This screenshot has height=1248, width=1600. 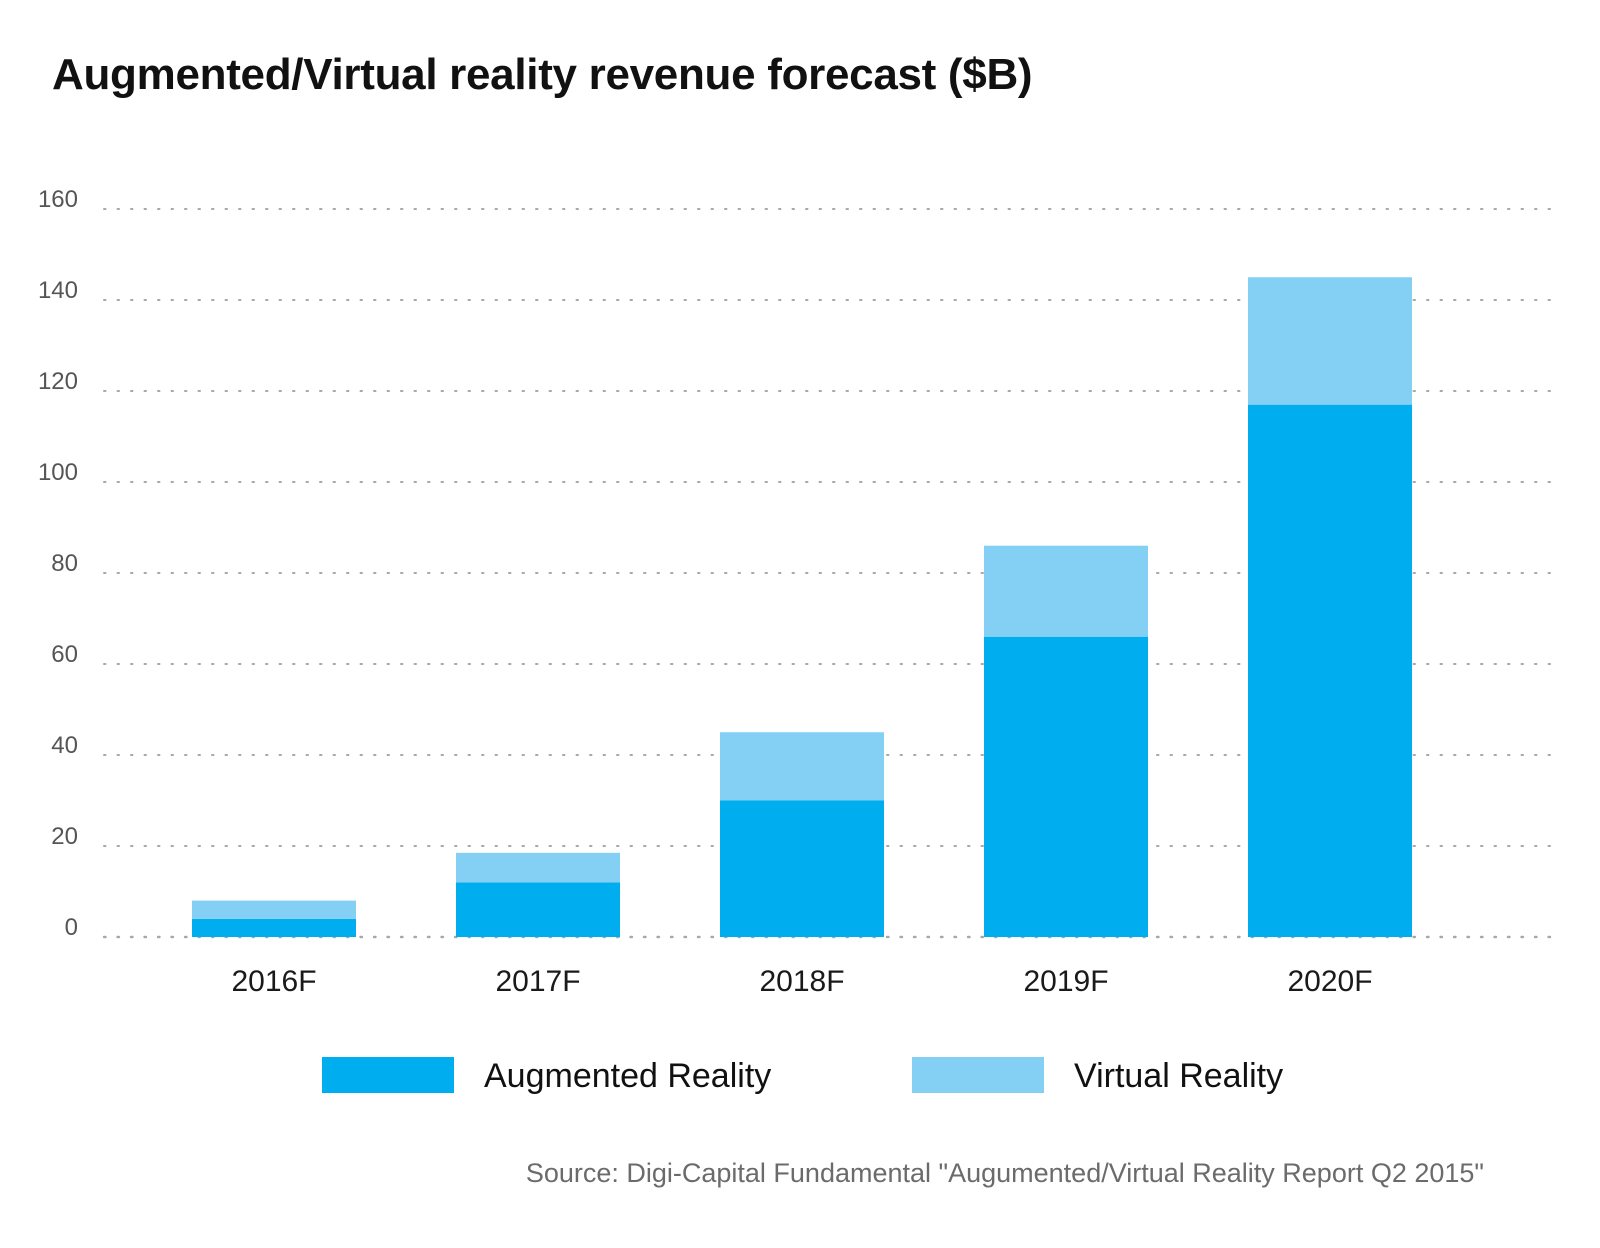 What do you see at coordinates (274, 909) in the screenshot?
I see `bar-segment-virtual-2016F` at bounding box center [274, 909].